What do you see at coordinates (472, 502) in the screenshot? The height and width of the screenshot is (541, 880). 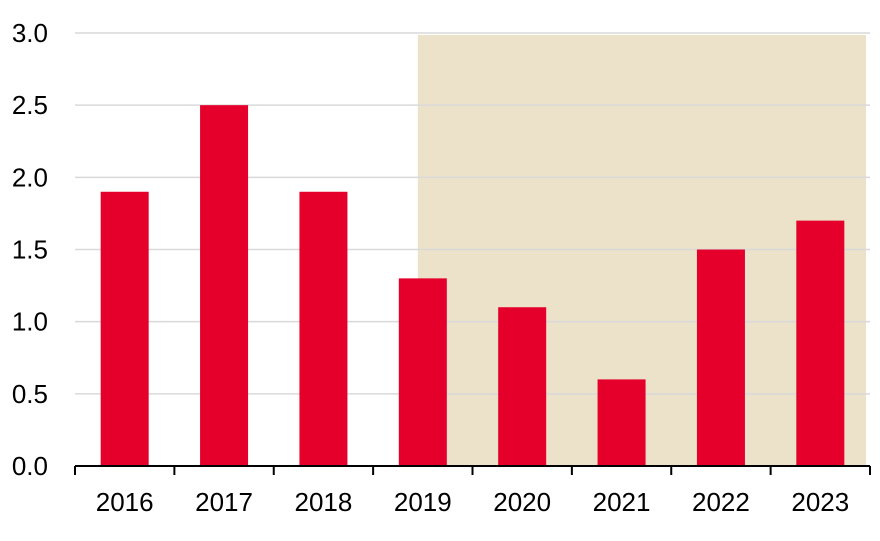 I see `x-tick-labels: 2016 2017 2018 2019 2020 2021 2022 2023` at bounding box center [472, 502].